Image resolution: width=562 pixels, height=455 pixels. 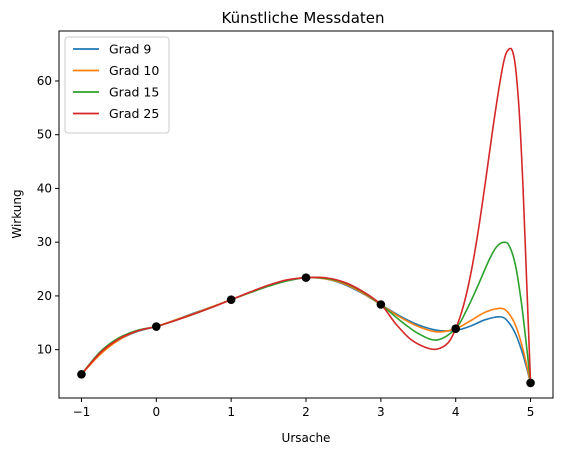 What do you see at coordinates (44, 81) in the screenshot?
I see `y-tick-label: 60` at bounding box center [44, 81].